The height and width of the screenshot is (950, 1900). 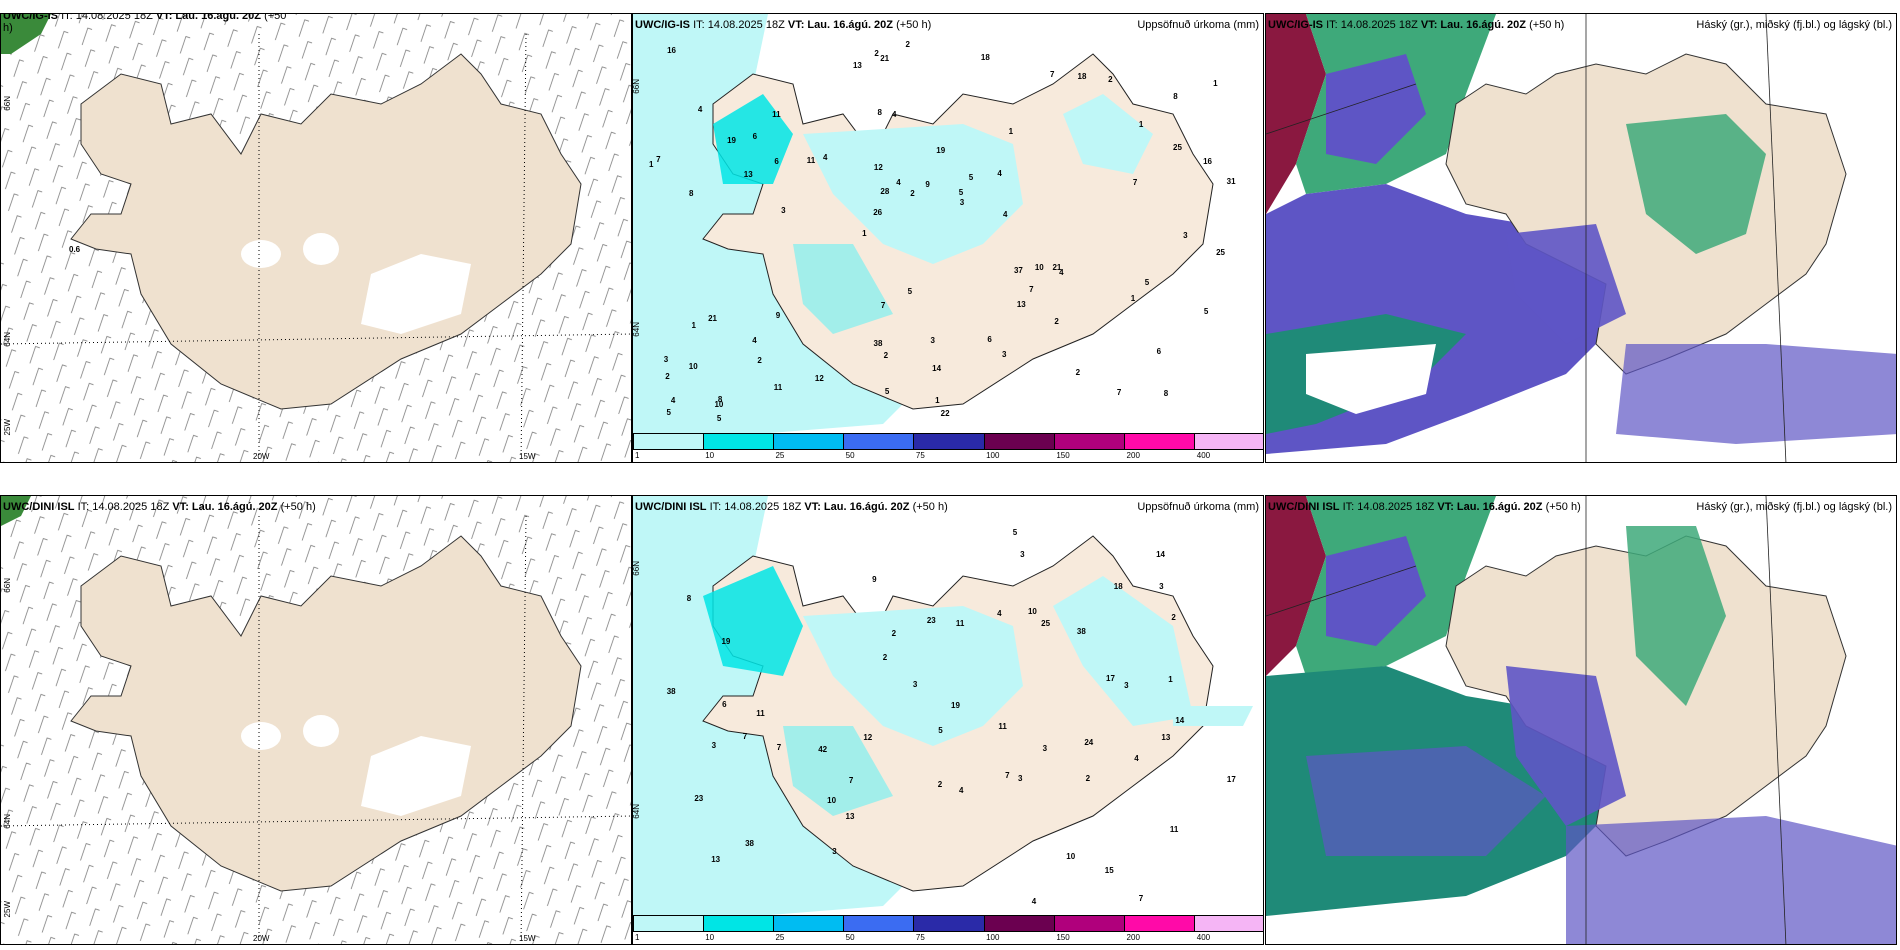 What do you see at coordinates (1133, 455) in the screenshot?
I see `colorbar-label: 200` at bounding box center [1133, 455].